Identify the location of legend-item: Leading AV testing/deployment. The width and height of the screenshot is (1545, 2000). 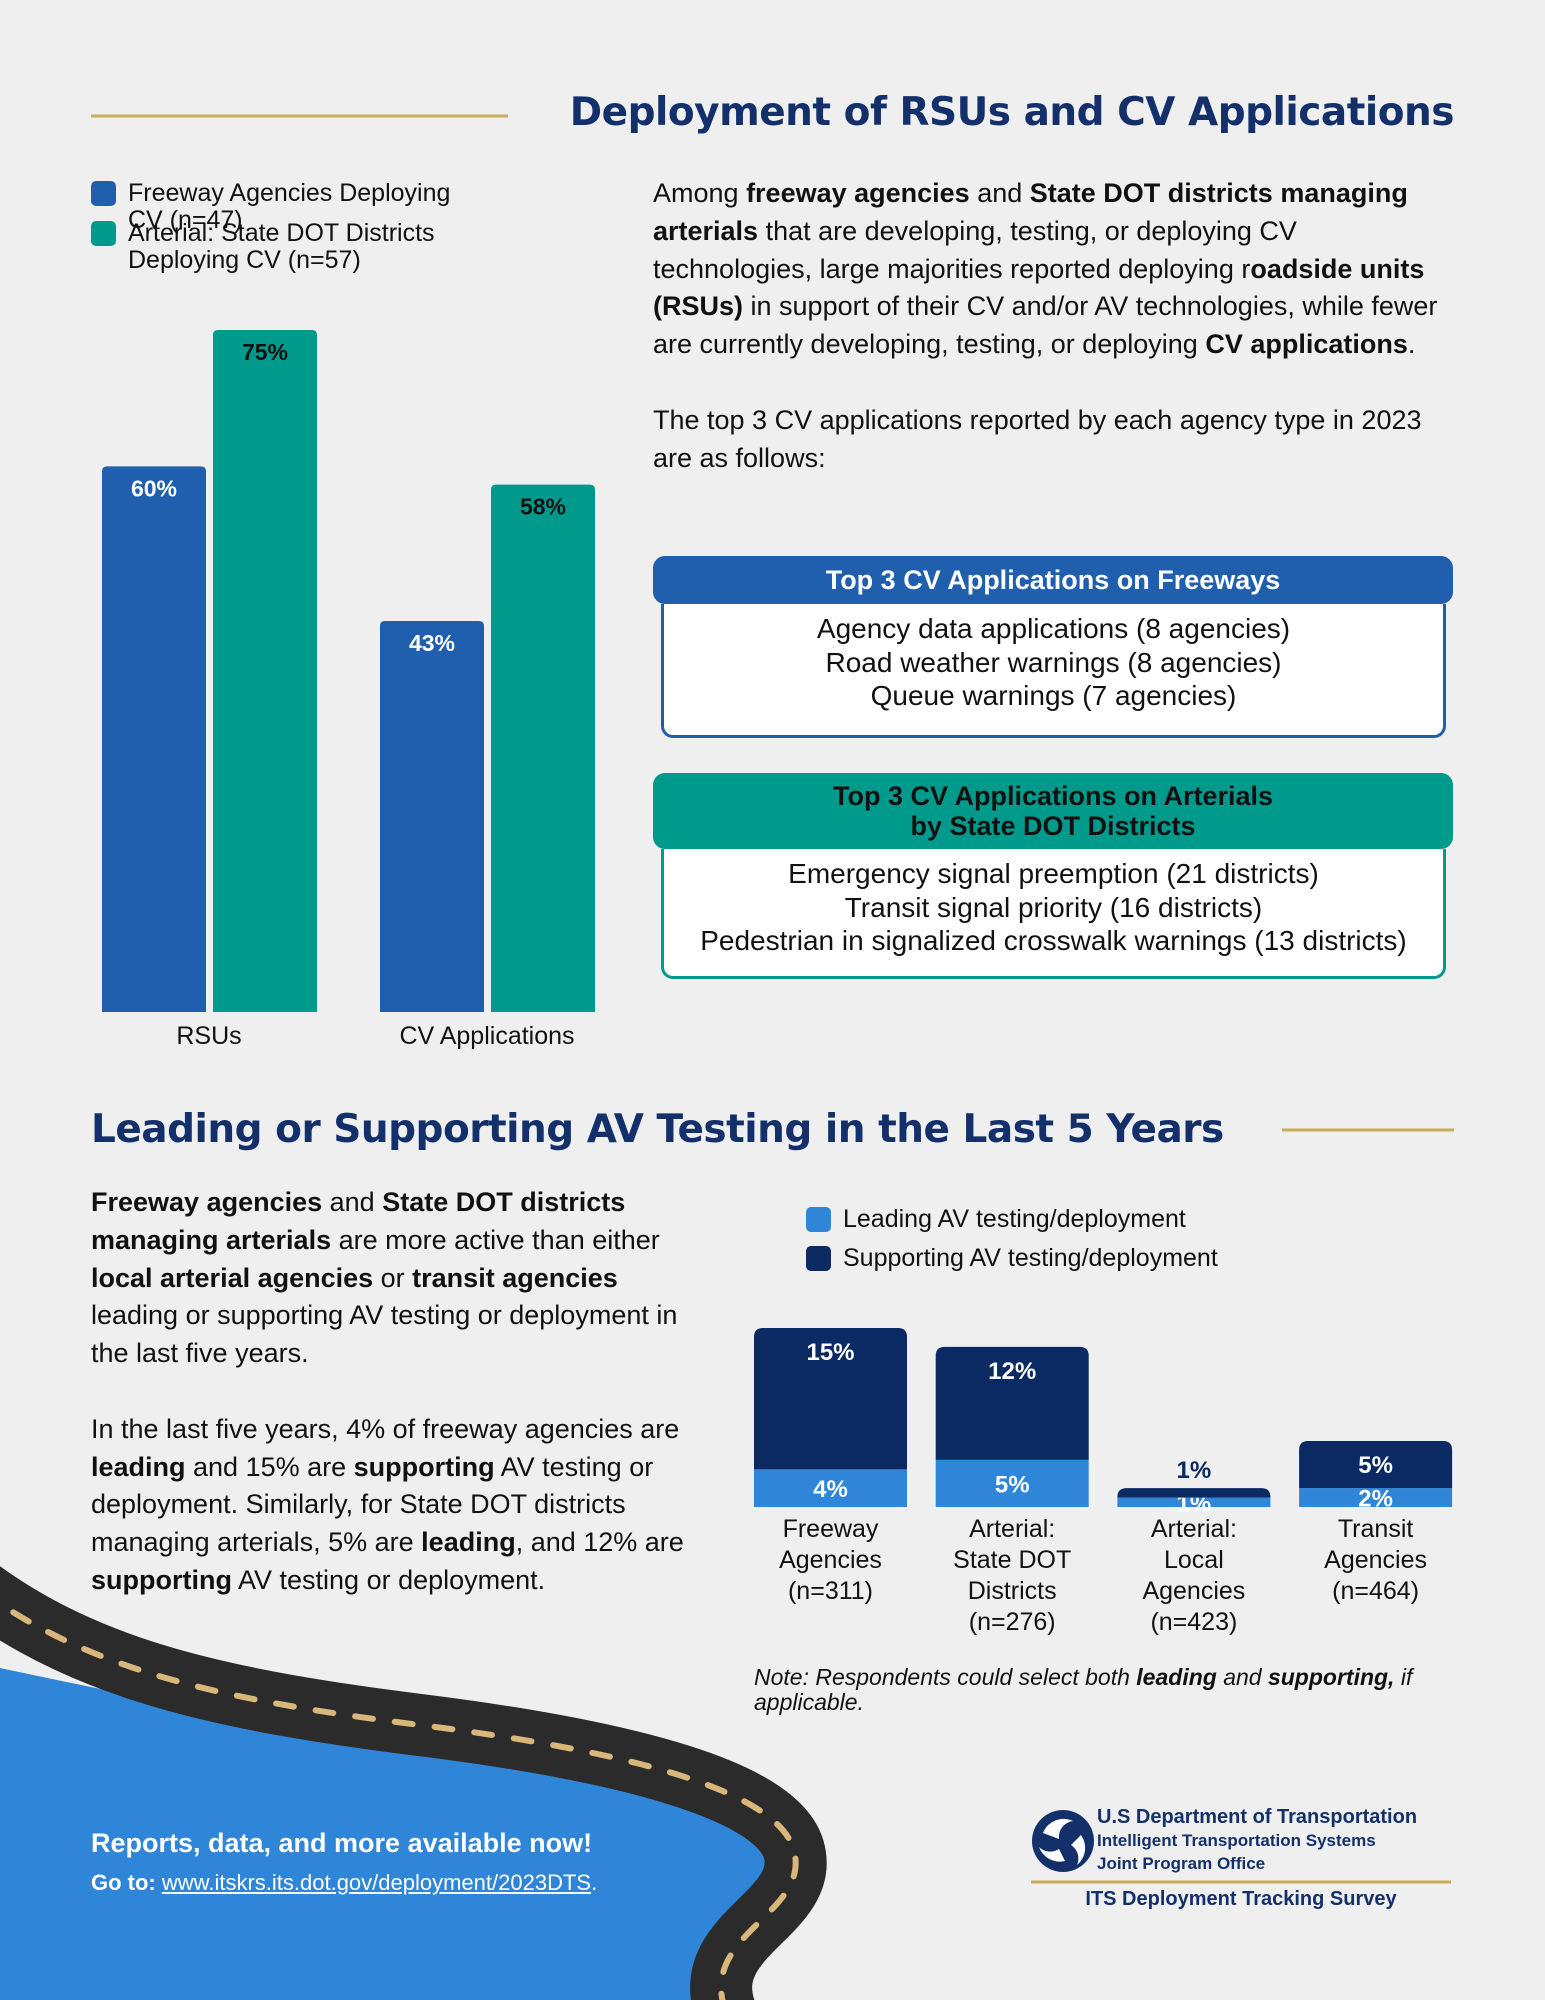
(1056, 1219).